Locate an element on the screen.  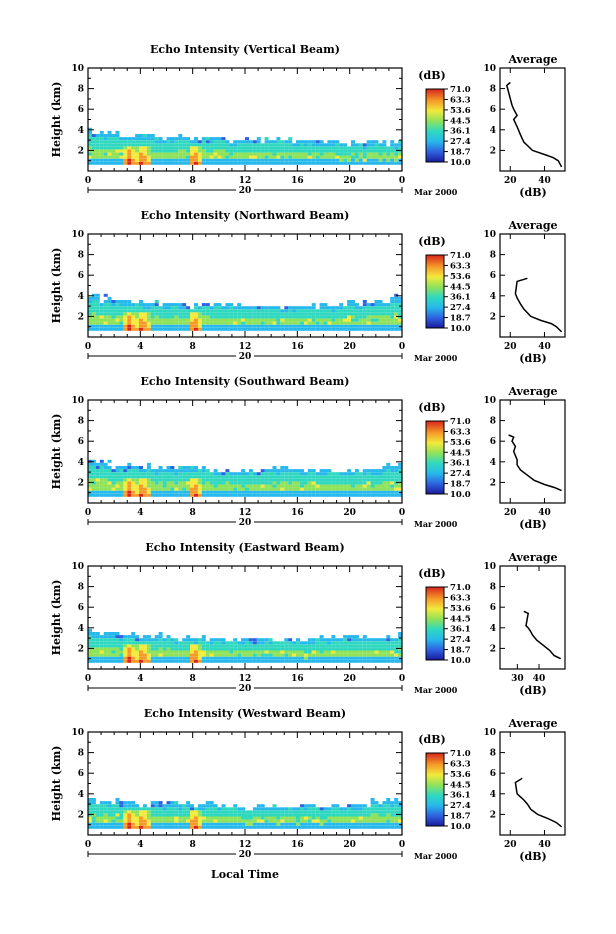
colorbar-level: 53.6 is located at coordinates (460, 609).